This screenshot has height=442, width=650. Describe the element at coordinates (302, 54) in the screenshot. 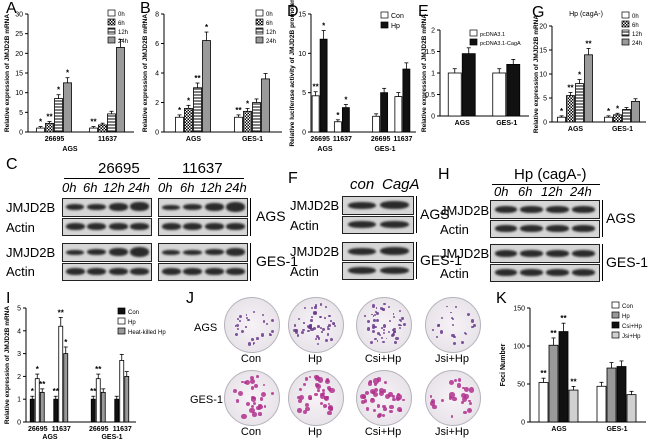

I see `y-tick-label: 10` at that location.